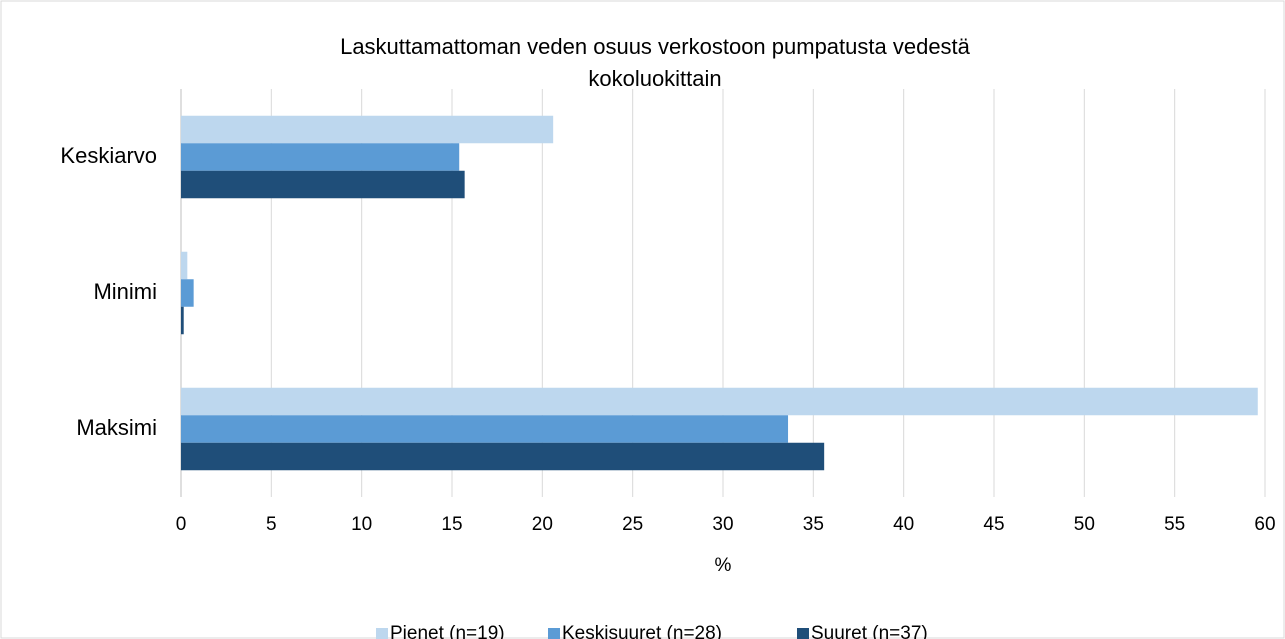 The width and height of the screenshot is (1285, 639). Describe the element at coordinates (116, 427) in the screenshot. I see `y-tick-label: Maksimi` at that location.